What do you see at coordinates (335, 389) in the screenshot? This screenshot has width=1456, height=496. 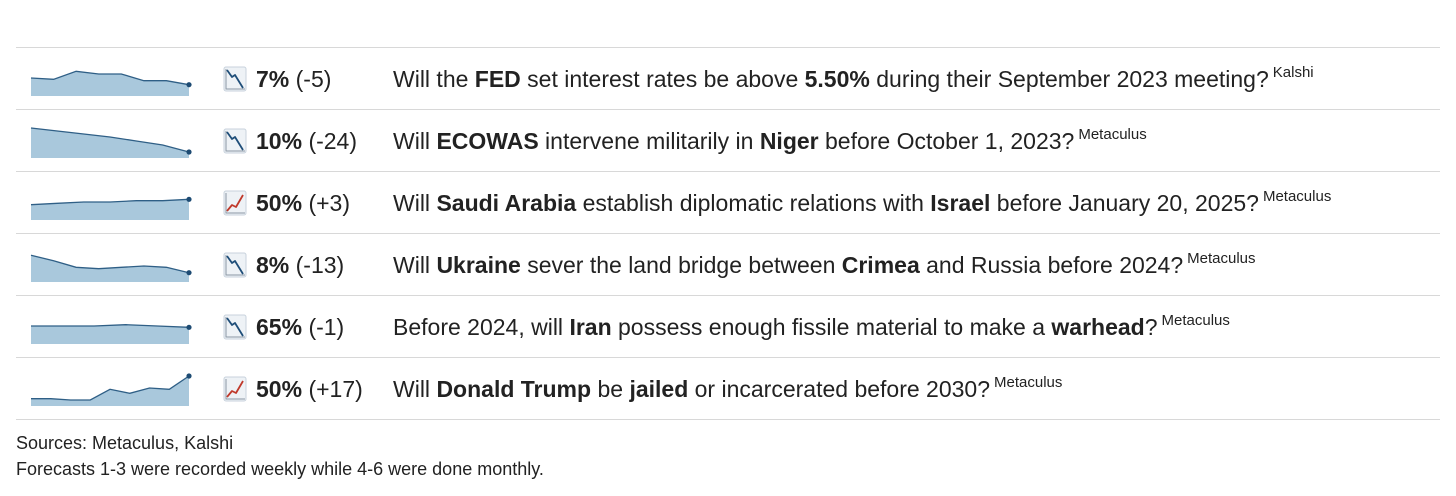 I see `forecast-change: (+17)` at bounding box center [335, 389].